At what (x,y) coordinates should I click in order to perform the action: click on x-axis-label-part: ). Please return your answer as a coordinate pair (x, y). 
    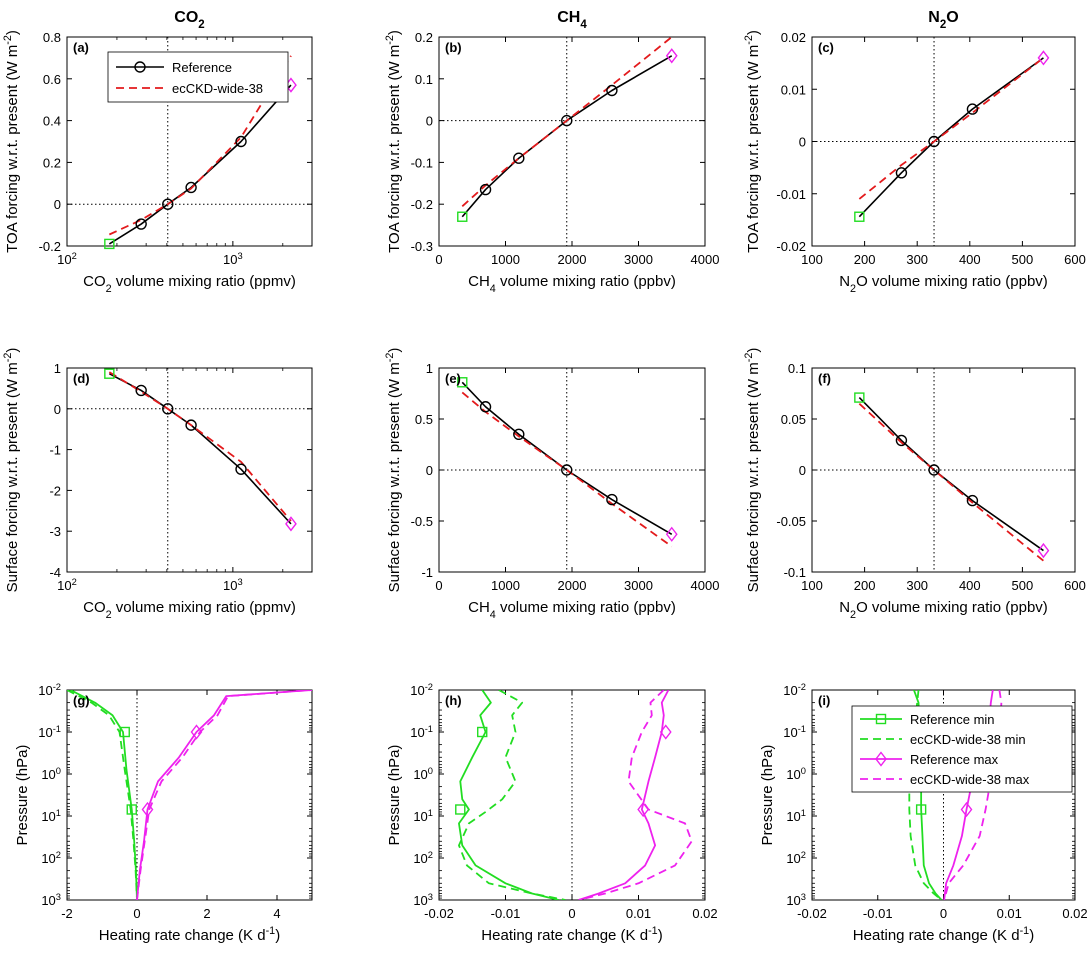
    Looking at the image, I should click on (660, 935).